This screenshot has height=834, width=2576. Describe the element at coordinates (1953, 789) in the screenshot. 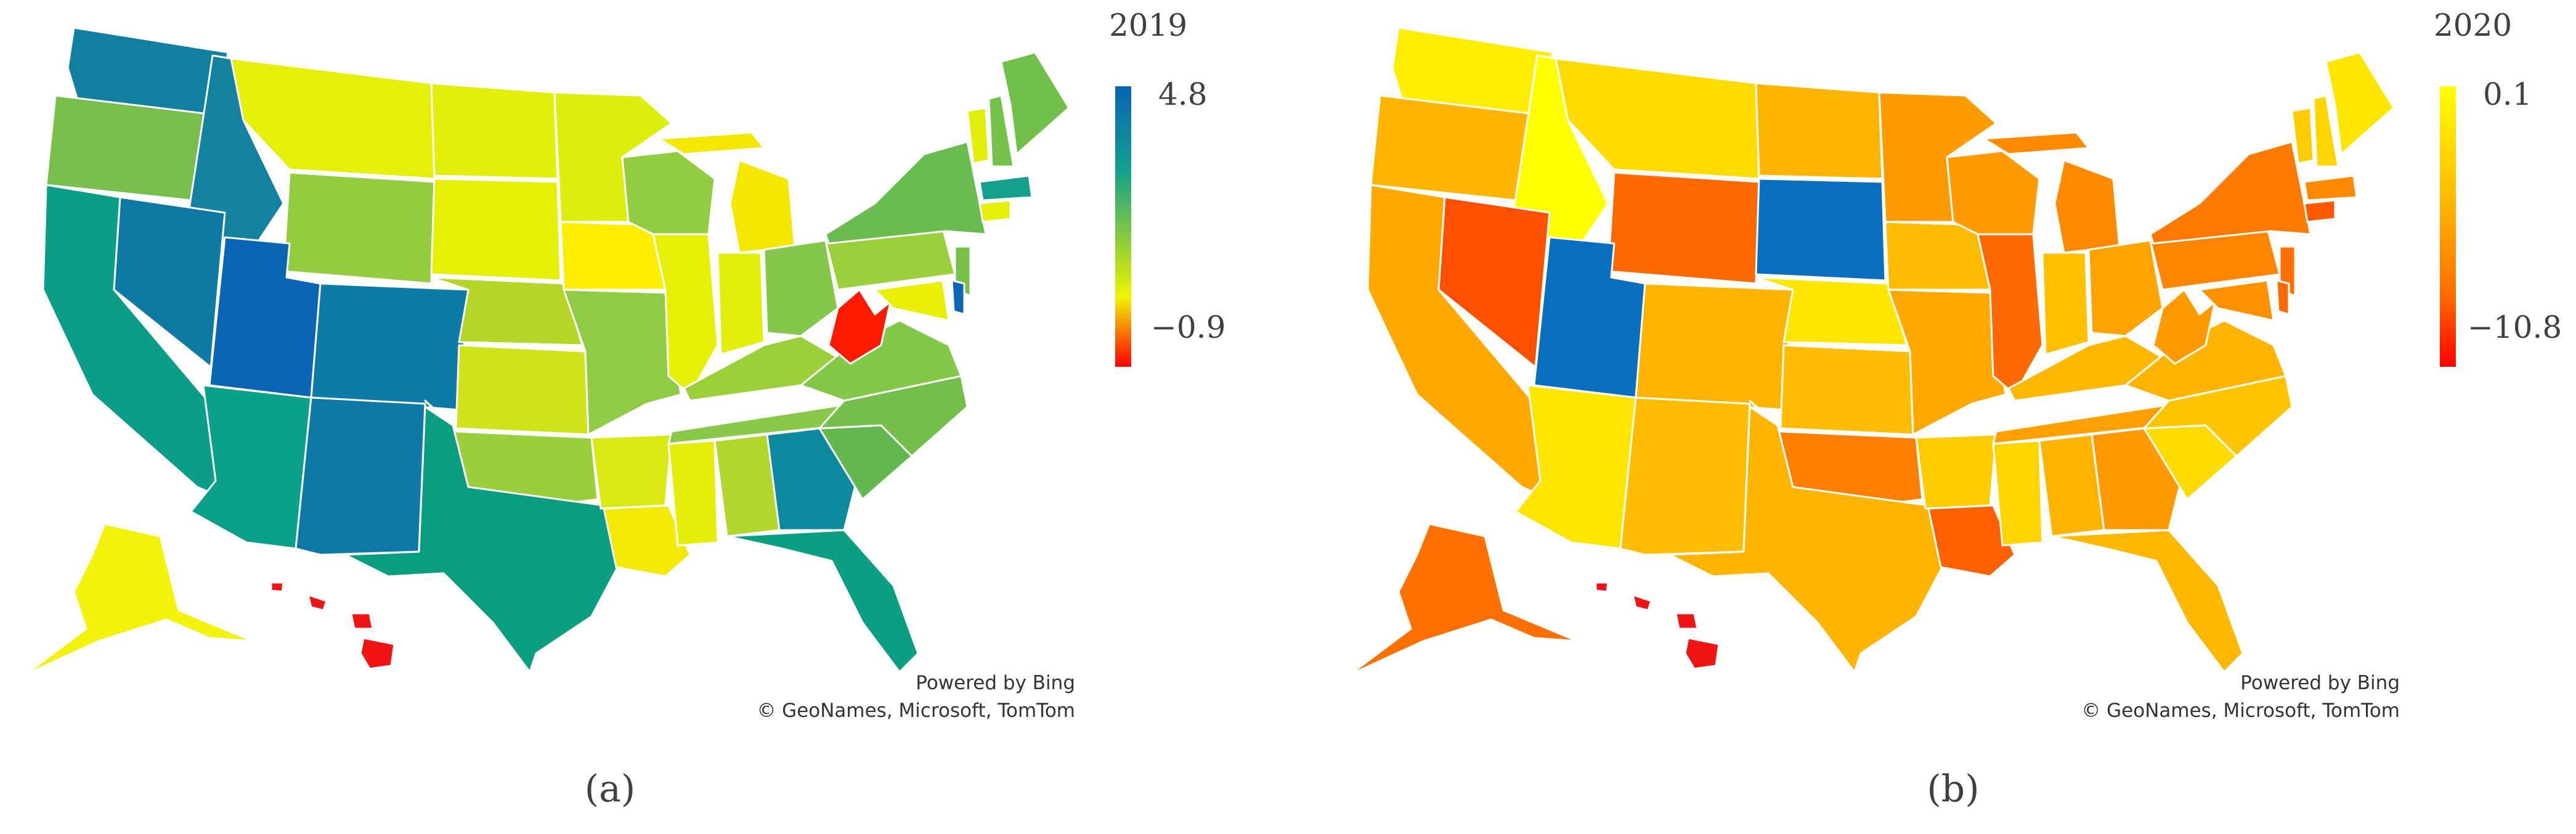

I see `panel-label-b: (b)` at that location.